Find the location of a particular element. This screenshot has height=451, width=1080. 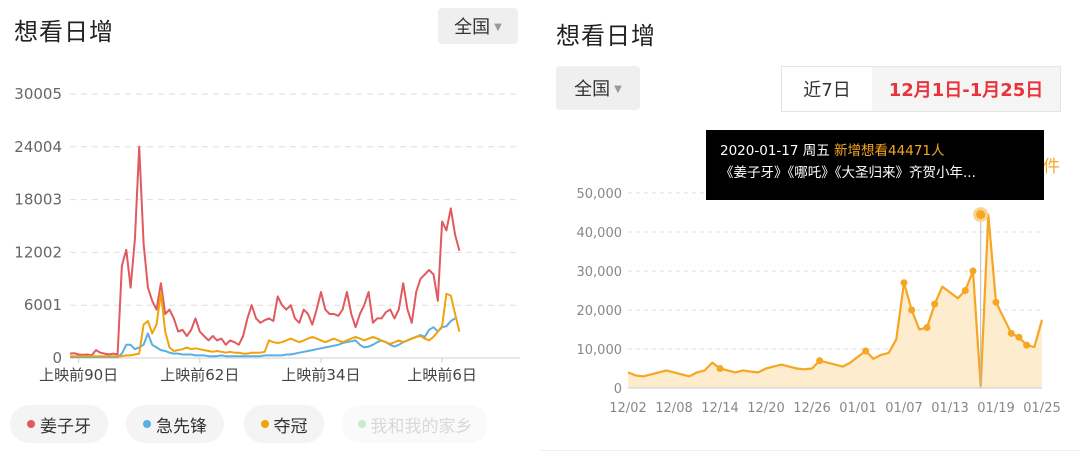

x-tick-label: 01/01 is located at coordinates (857, 408).